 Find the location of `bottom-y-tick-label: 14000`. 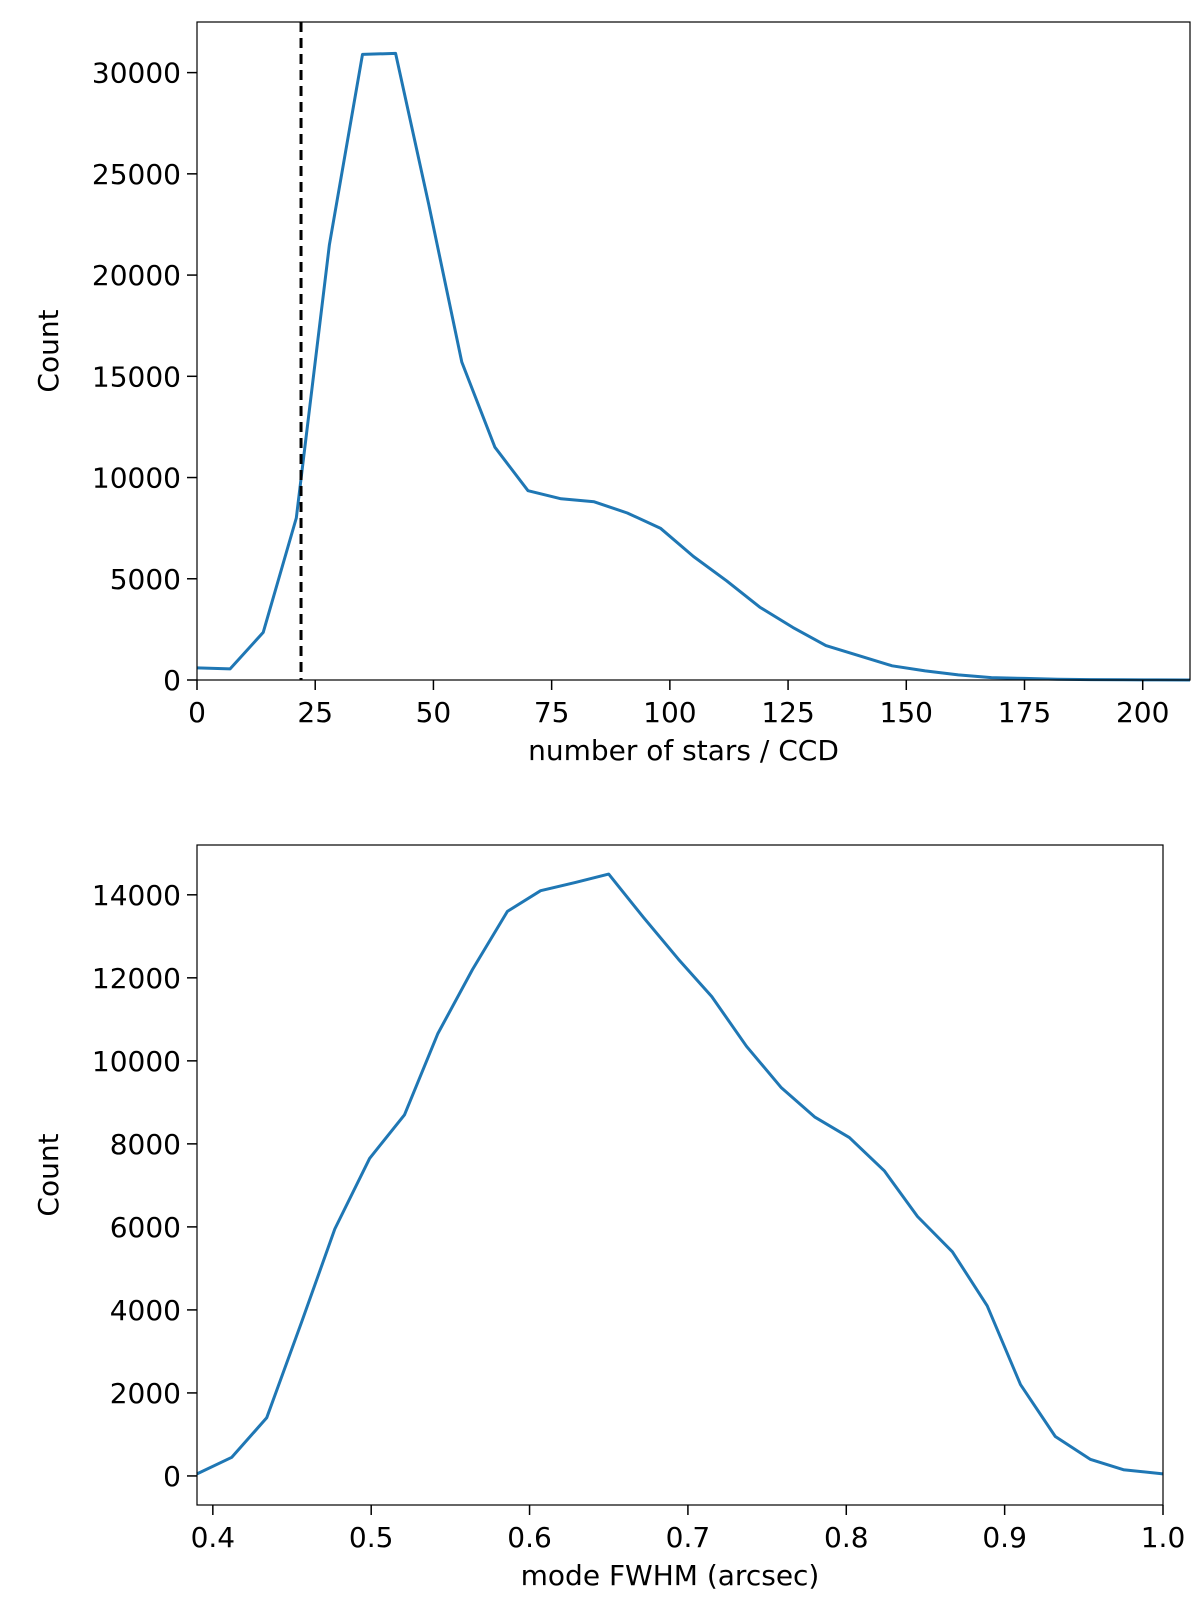

bottom-y-tick-label: 14000 is located at coordinates (136, 895).